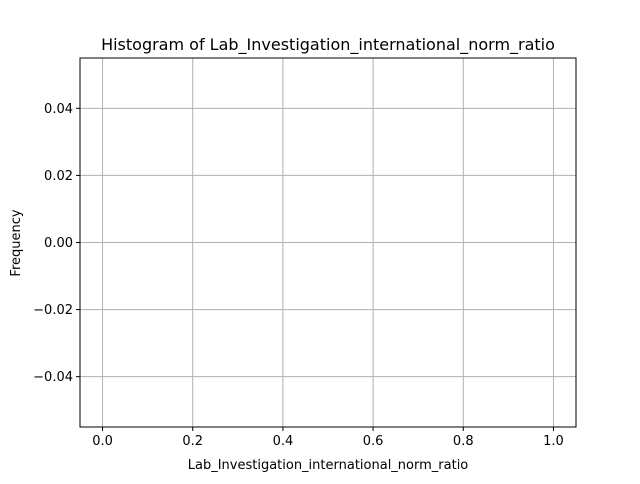  What do you see at coordinates (283, 441) in the screenshot?
I see `x-tick-label: 0.4` at bounding box center [283, 441].